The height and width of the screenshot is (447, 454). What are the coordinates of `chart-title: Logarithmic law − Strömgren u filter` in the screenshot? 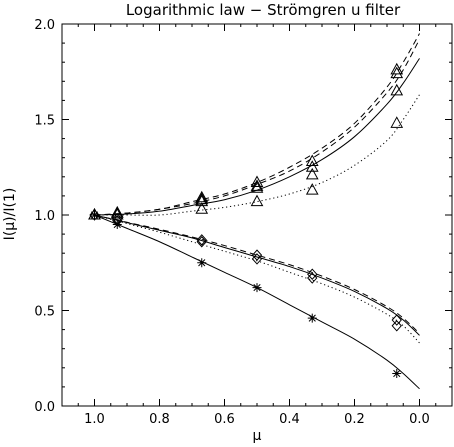 It's located at (263, 10).